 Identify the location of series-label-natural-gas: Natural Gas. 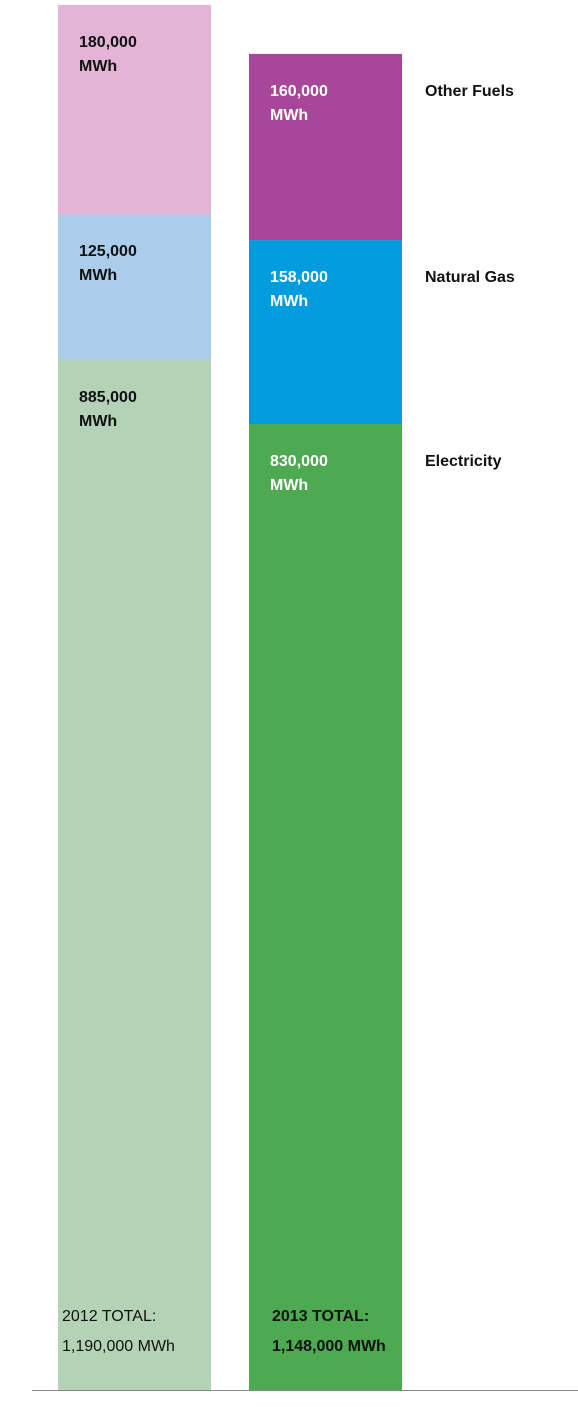
(470, 278).